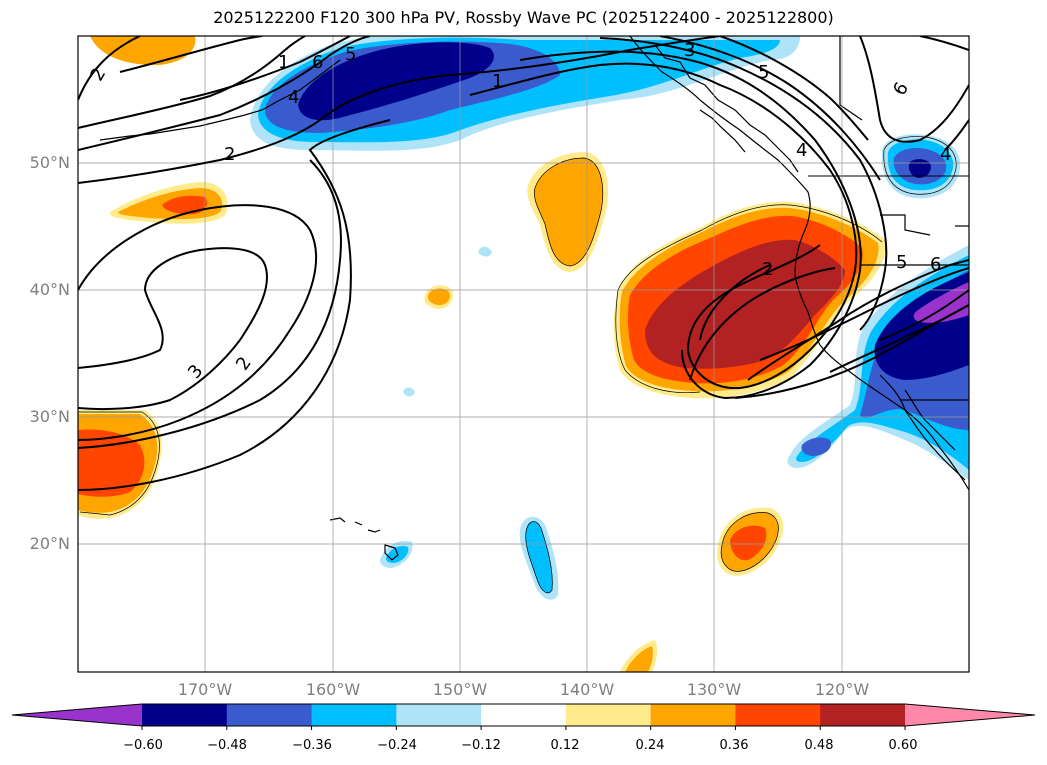  What do you see at coordinates (714, 689) in the screenshot?
I see `lon-label-130w: 130°W` at bounding box center [714, 689].